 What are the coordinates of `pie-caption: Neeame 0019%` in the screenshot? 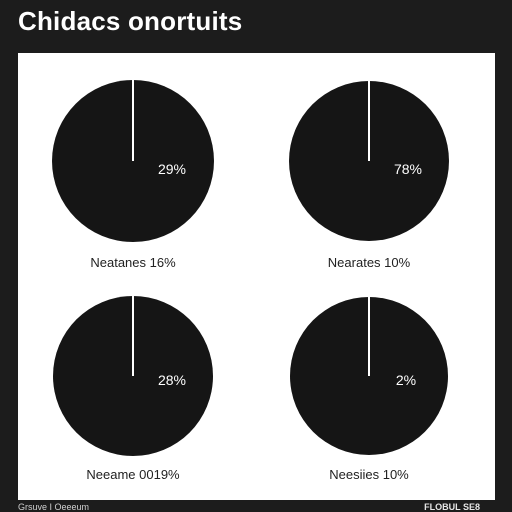 It's located at (133, 474).